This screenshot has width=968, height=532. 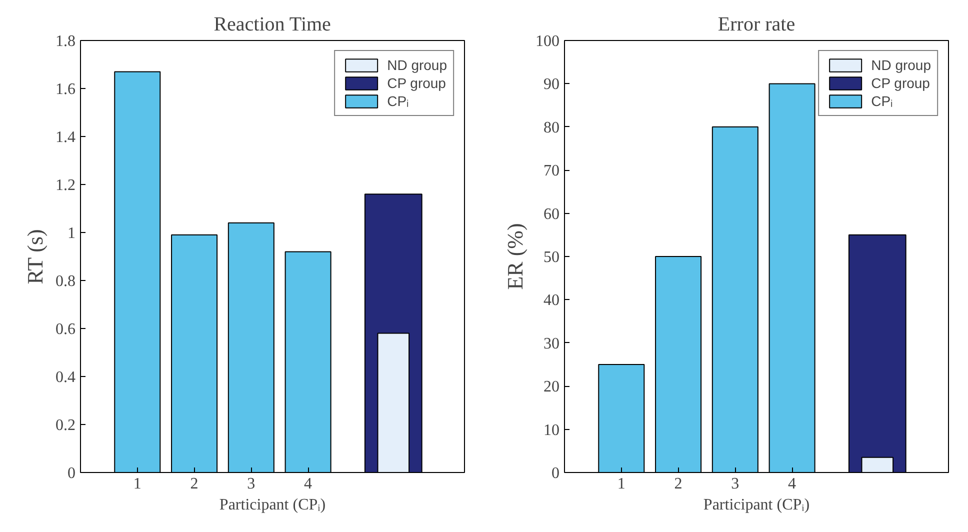 I want to click on y-tick-label: 100, so click(x=548, y=41).